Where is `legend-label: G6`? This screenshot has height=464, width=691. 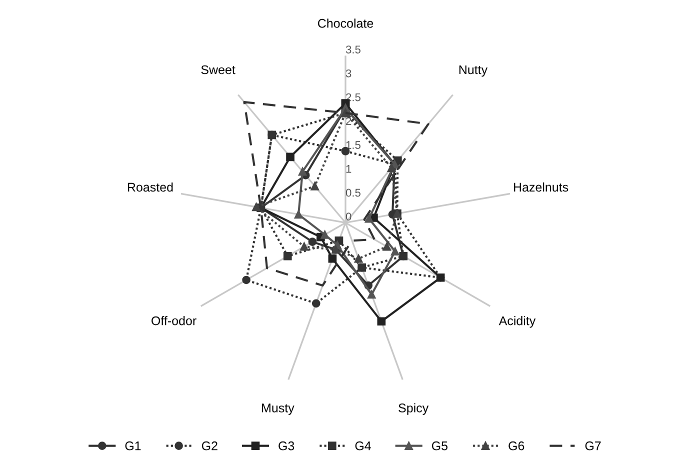 legend-label: G6 is located at coordinates (516, 445).